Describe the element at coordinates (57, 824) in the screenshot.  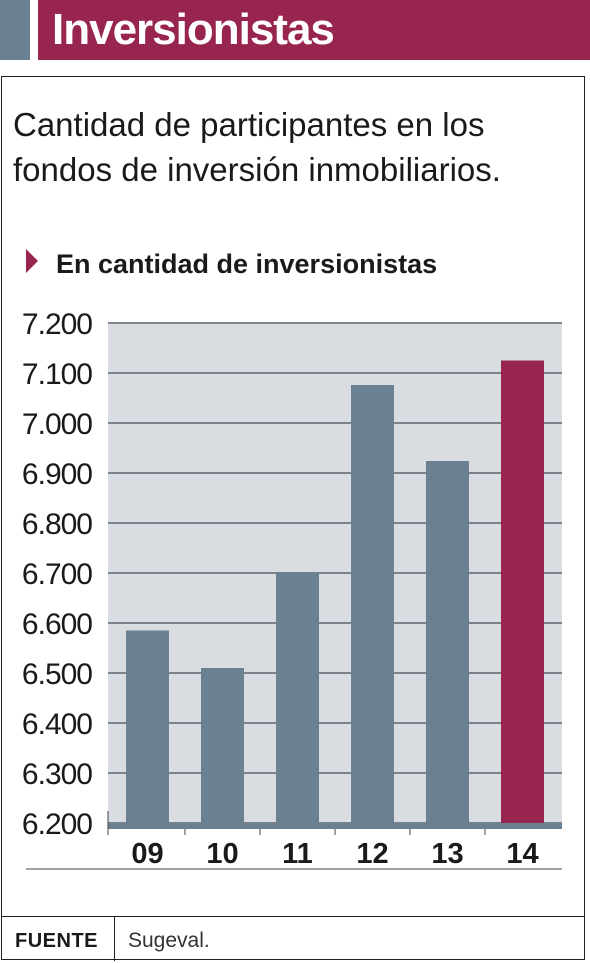
I see `y-tick-label: 6.200` at that location.